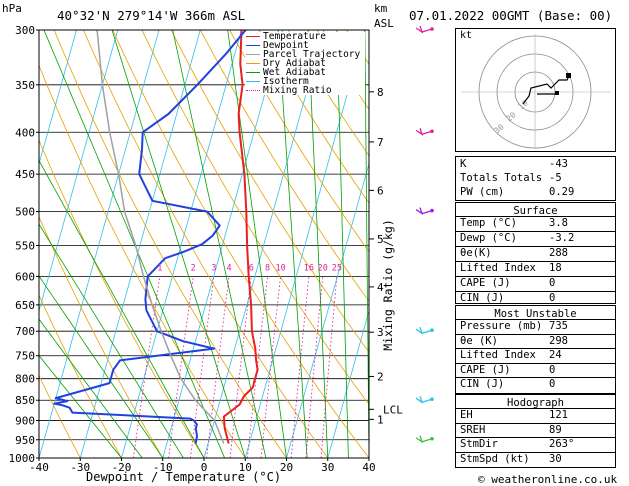 The width and height of the screenshot is (629, 486). Describe the element at coordinates (511, 15) in the screenshot. I see `datetime-title: 07.01.2022 00GMT (Base: 00)` at that location.